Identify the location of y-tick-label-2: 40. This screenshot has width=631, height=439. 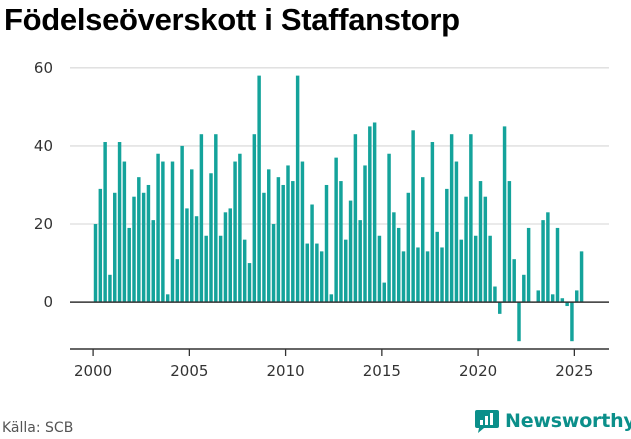
(43, 146).